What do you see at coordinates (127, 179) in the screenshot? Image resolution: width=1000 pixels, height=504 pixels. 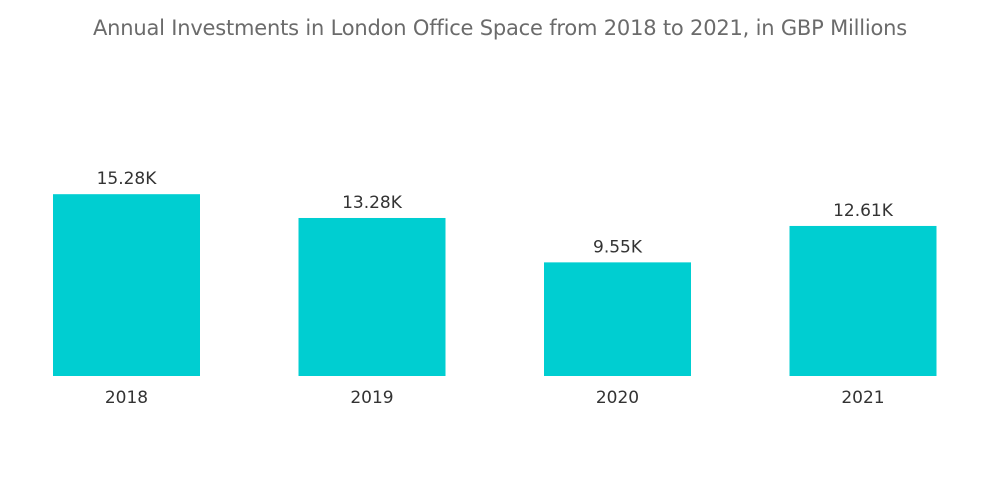 I see `data-label-2018: 15.28K` at bounding box center [127, 179].